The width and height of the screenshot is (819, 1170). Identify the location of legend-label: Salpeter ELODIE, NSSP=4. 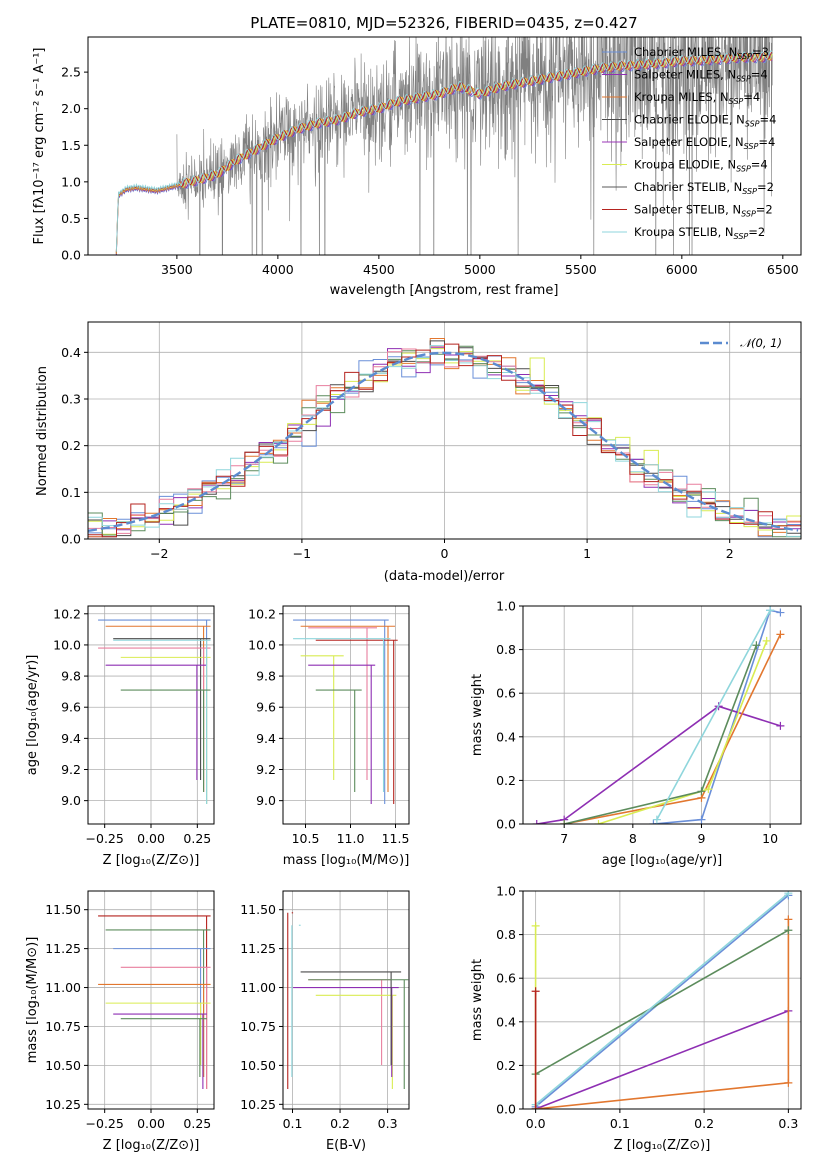
(704, 143).